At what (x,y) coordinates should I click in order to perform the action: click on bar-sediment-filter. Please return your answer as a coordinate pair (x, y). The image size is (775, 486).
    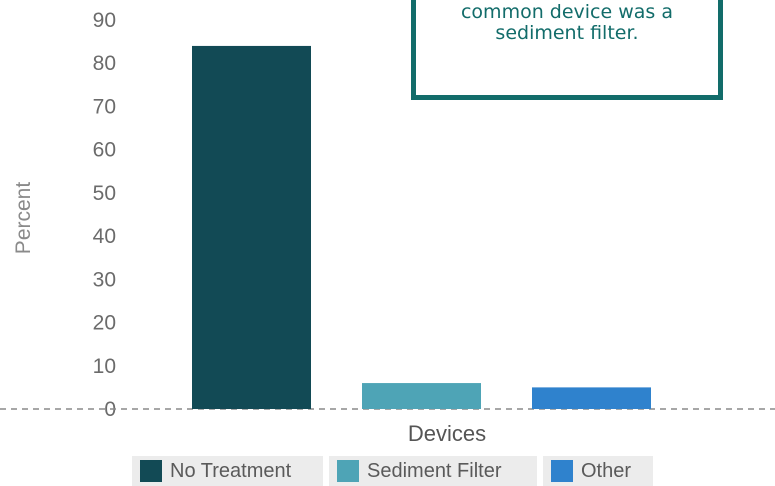
    Looking at the image, I should click on (421, 396).